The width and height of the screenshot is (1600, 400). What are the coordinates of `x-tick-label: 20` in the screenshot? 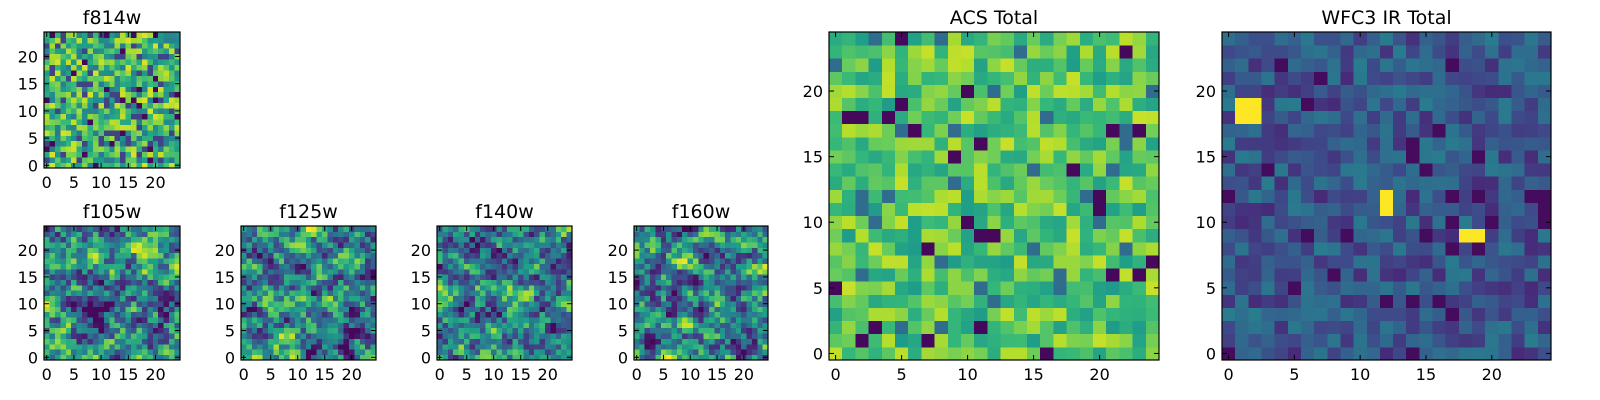 It's located at (1492, 374).